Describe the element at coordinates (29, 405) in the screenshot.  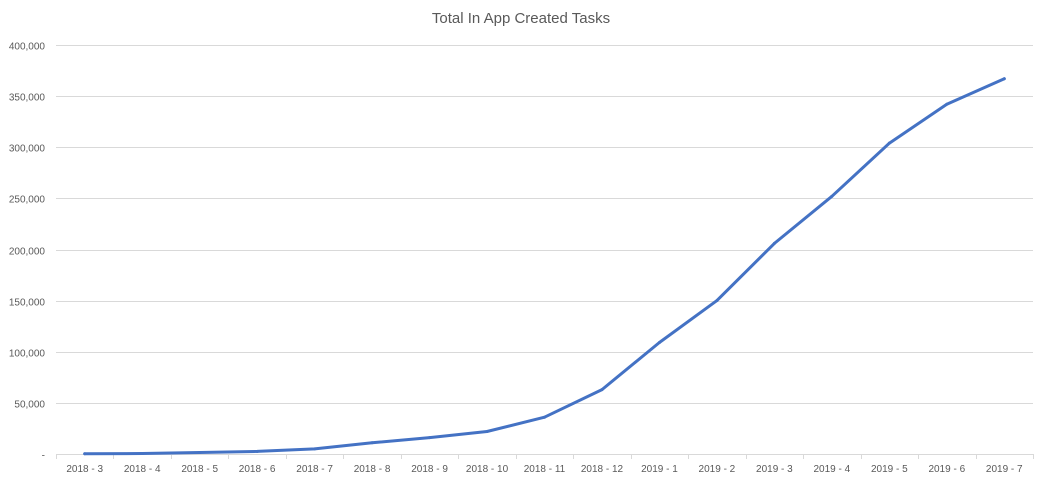
I see `y-tick-label: 50,000` at that location.